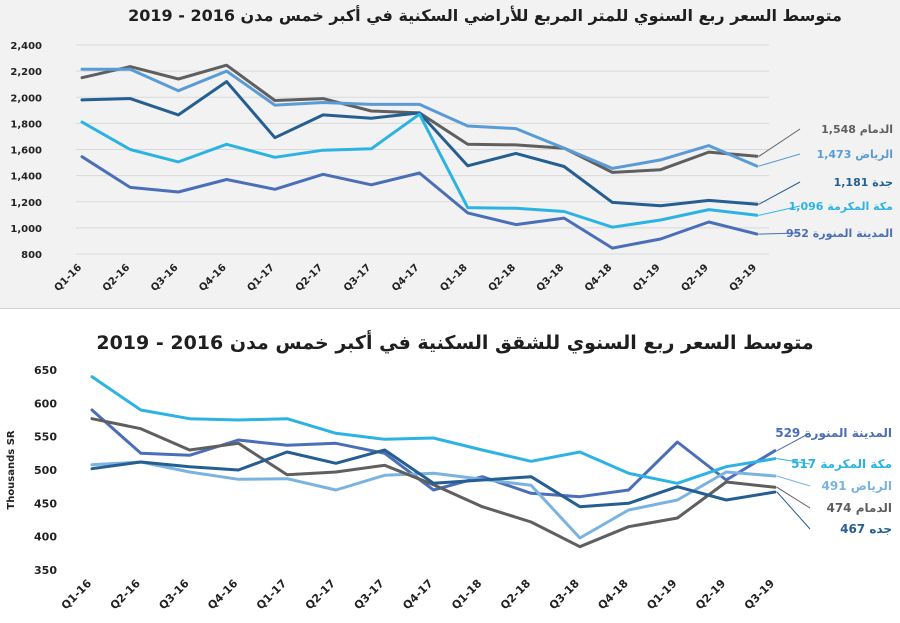 This screenshot has height=623, width=900. Describe the element at coordinates (857, 129) in the screenshot. I see `legend-label: الدمام 1,548` at that location.